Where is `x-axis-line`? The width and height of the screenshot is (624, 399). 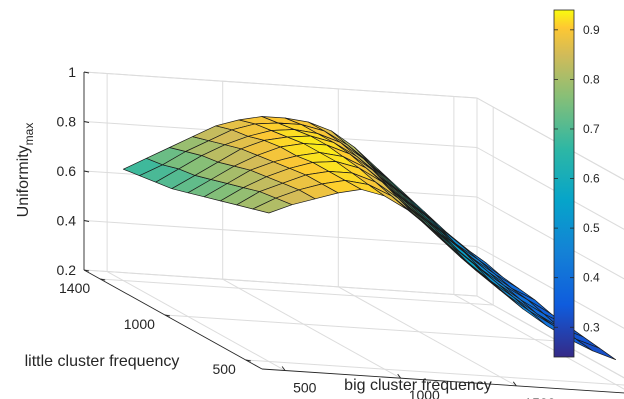
x-axis-line is located at coordinates (442, 381).